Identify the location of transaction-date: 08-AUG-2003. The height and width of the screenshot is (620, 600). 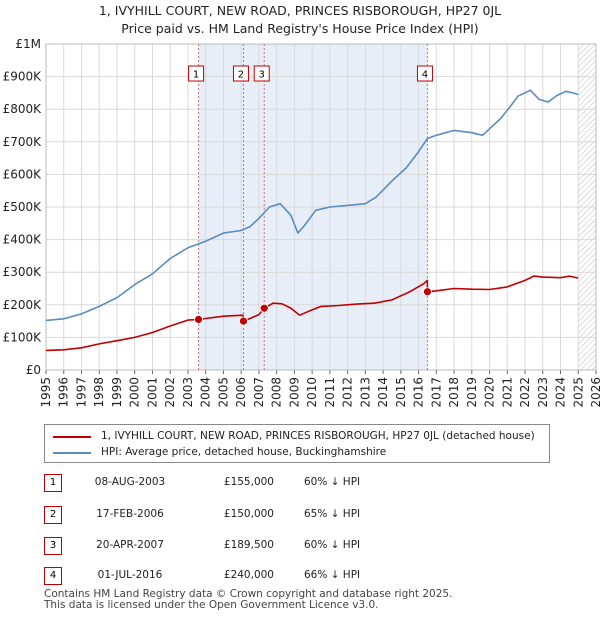
(130, 482).